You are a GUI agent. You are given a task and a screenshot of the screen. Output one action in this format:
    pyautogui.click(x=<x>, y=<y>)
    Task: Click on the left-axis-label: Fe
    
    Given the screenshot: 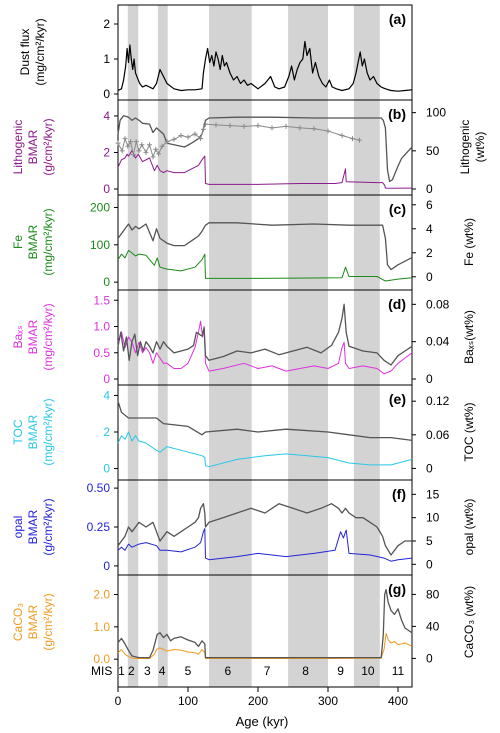 What is the action you would take?
    pyautogui.click(x=18, y=242)
    